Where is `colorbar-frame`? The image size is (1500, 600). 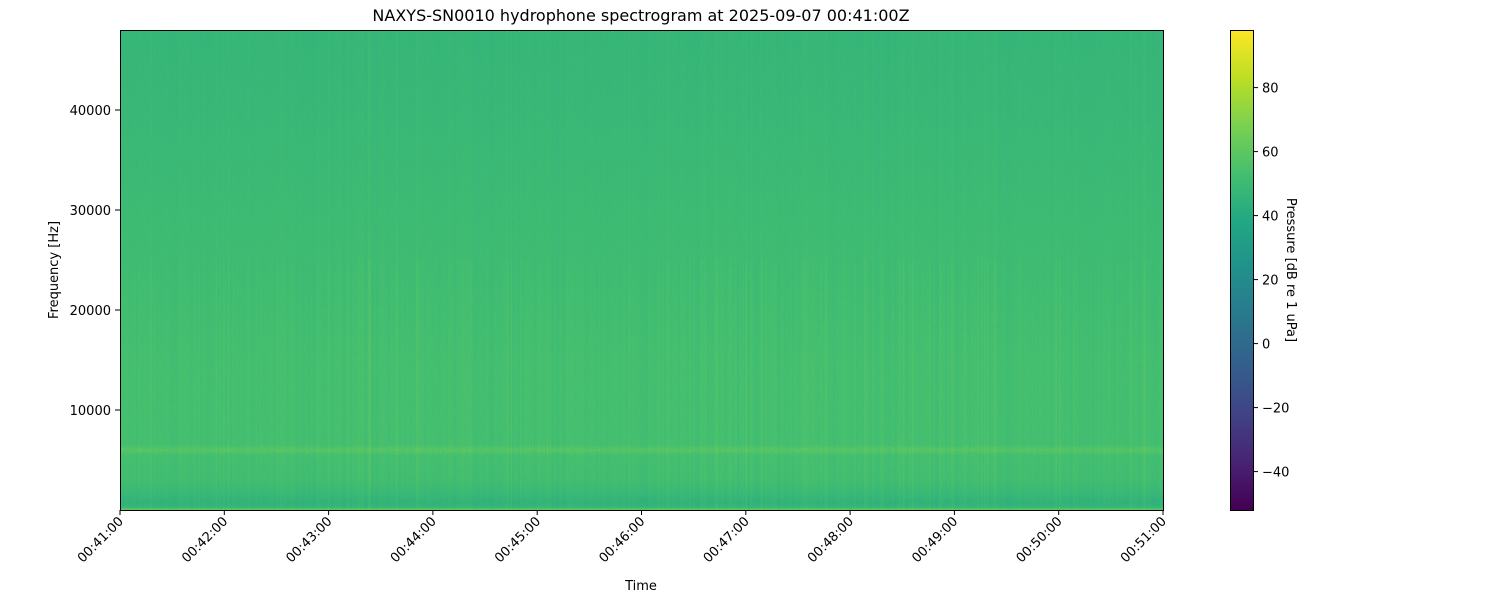
colorbar-frame is located at coordinates (1242, 270).